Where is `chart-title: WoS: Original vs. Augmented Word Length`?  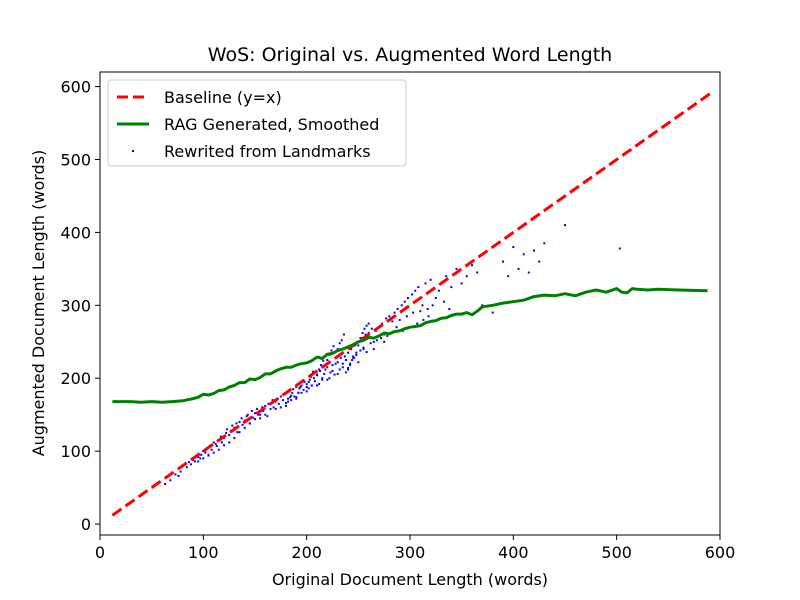 chart-title: WoS: Original vs. Augmented Word Length is located at coordinates (410, 55).